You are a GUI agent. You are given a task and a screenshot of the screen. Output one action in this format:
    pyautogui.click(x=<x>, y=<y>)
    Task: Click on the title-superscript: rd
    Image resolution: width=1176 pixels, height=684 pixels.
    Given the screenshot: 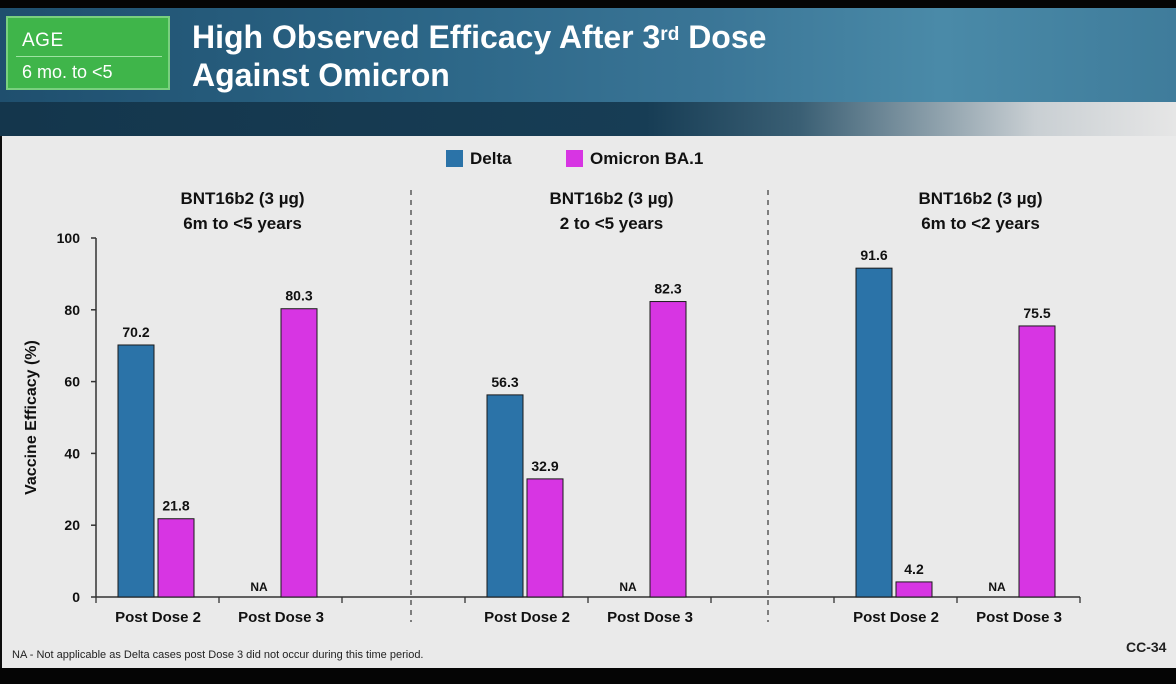 What is the action you would take?
    pyautogui.click(x=670, y=34)
    